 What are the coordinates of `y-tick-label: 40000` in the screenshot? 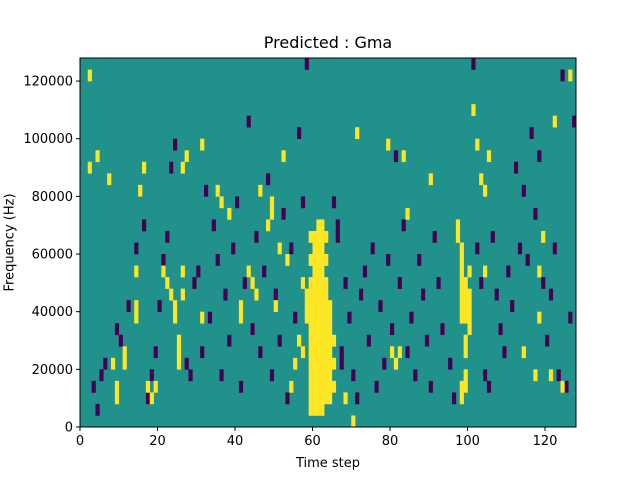 It's located at (52, 312).